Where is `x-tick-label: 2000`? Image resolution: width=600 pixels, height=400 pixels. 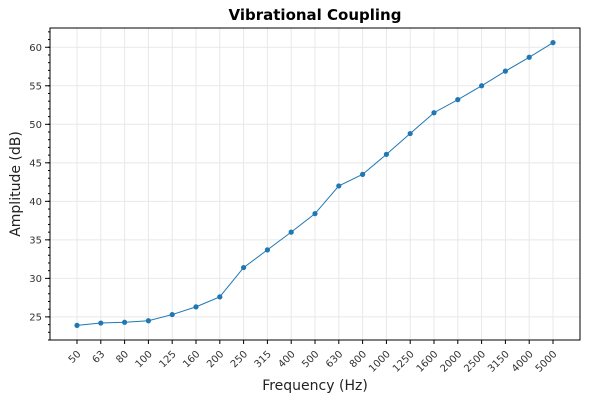 x-tick-label: 2000 is located at coordinates (452, 362).